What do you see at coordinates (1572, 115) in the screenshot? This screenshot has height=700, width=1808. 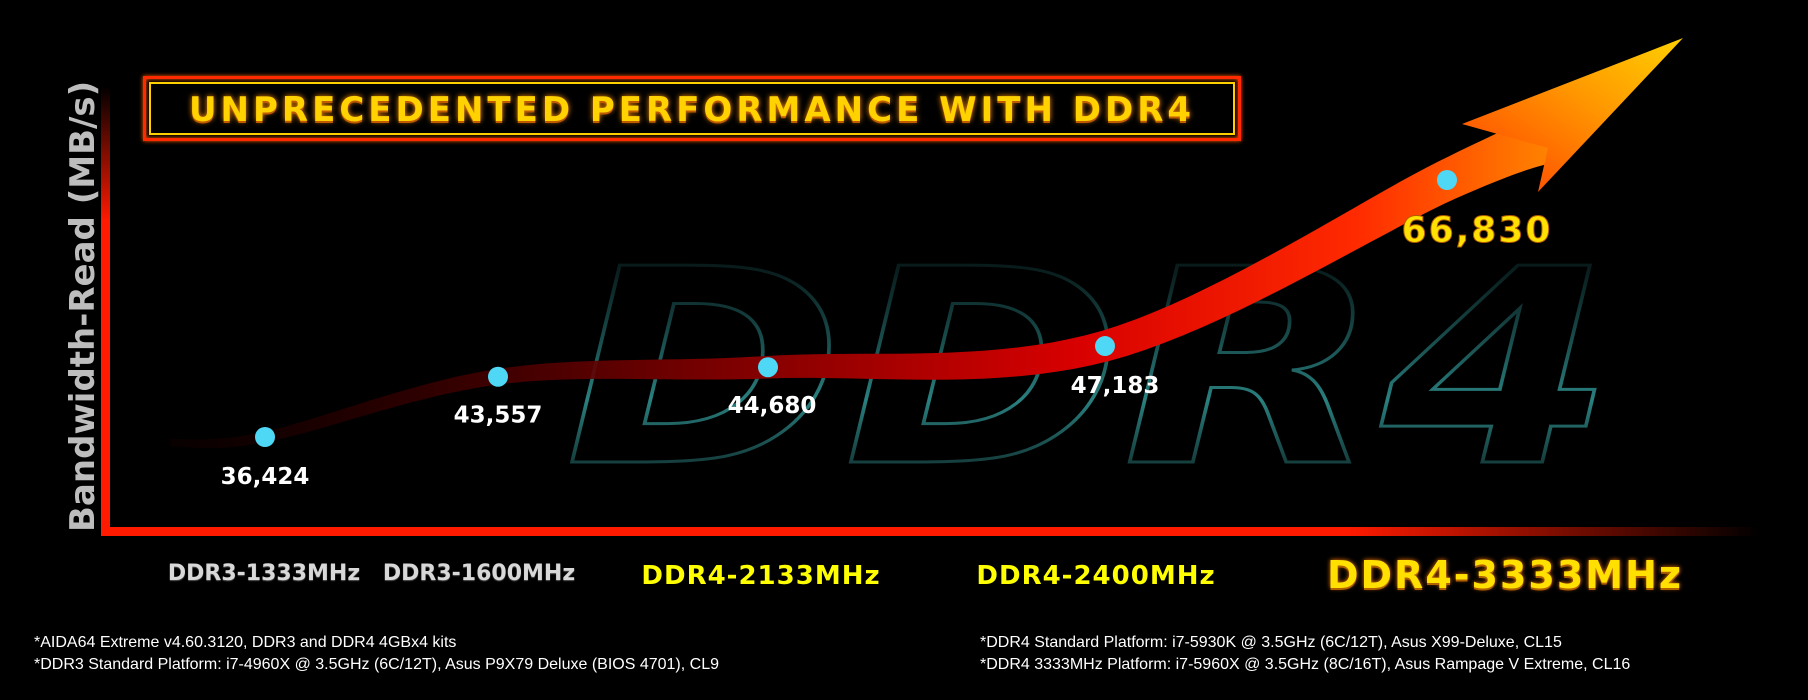 I see `arrow-head` at bounding box center [1572, 115].